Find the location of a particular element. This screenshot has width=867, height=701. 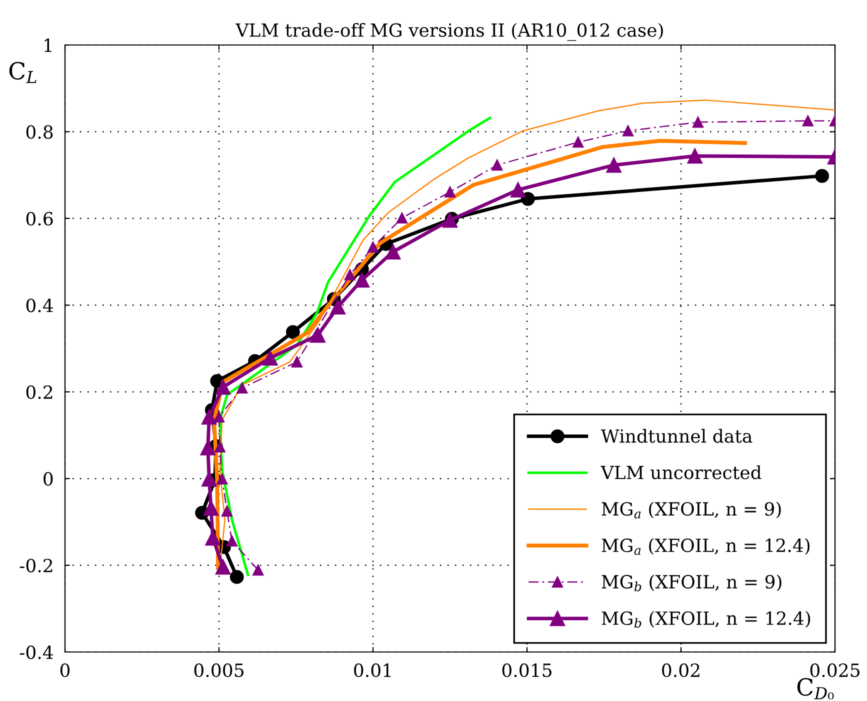

y-tick-label: 0.4 is located at coordinates (39, 305).